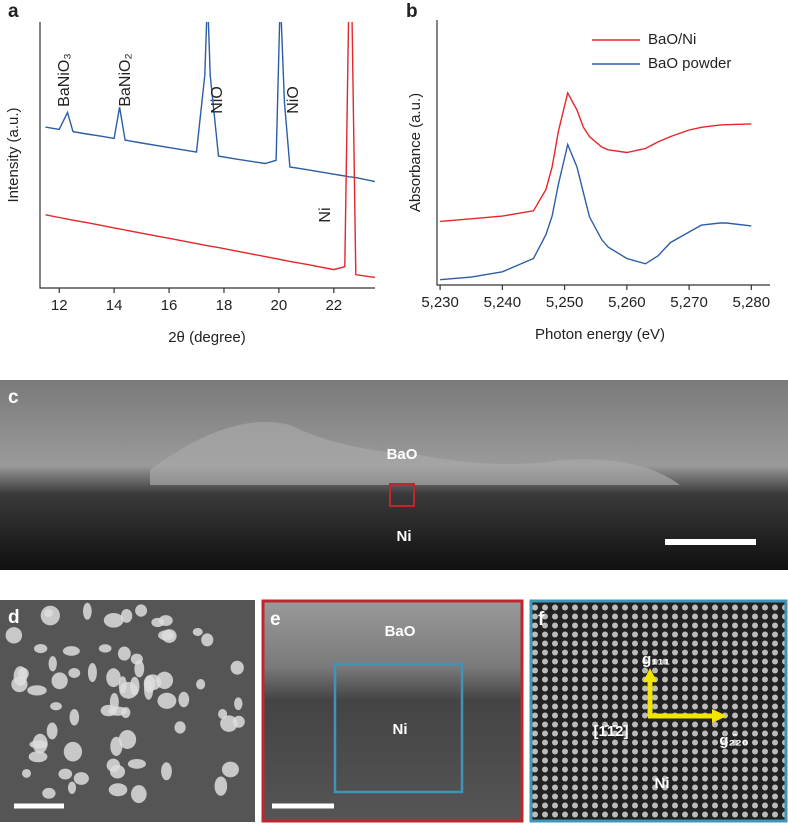 The height and width of the screenshot is (824, 788). Describe the element at coordinates (64, 80) in the screenshot. I see `annotation: BaNiO₃` at that location.